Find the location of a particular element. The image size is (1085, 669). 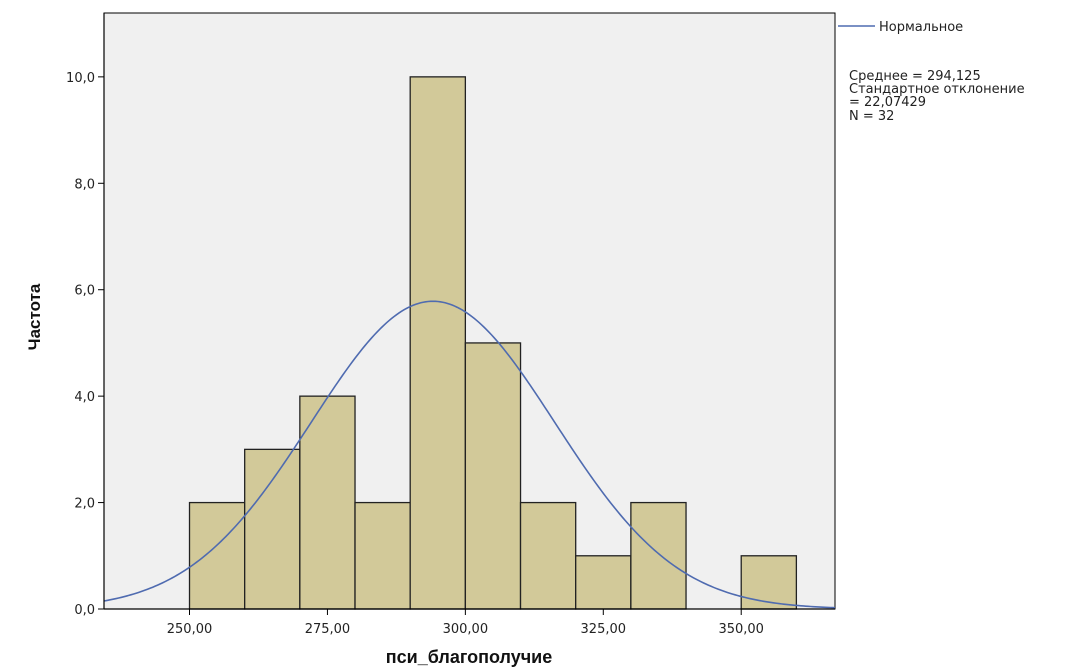

legend-series-label: Нормальное is located at coordinates (921, 27).